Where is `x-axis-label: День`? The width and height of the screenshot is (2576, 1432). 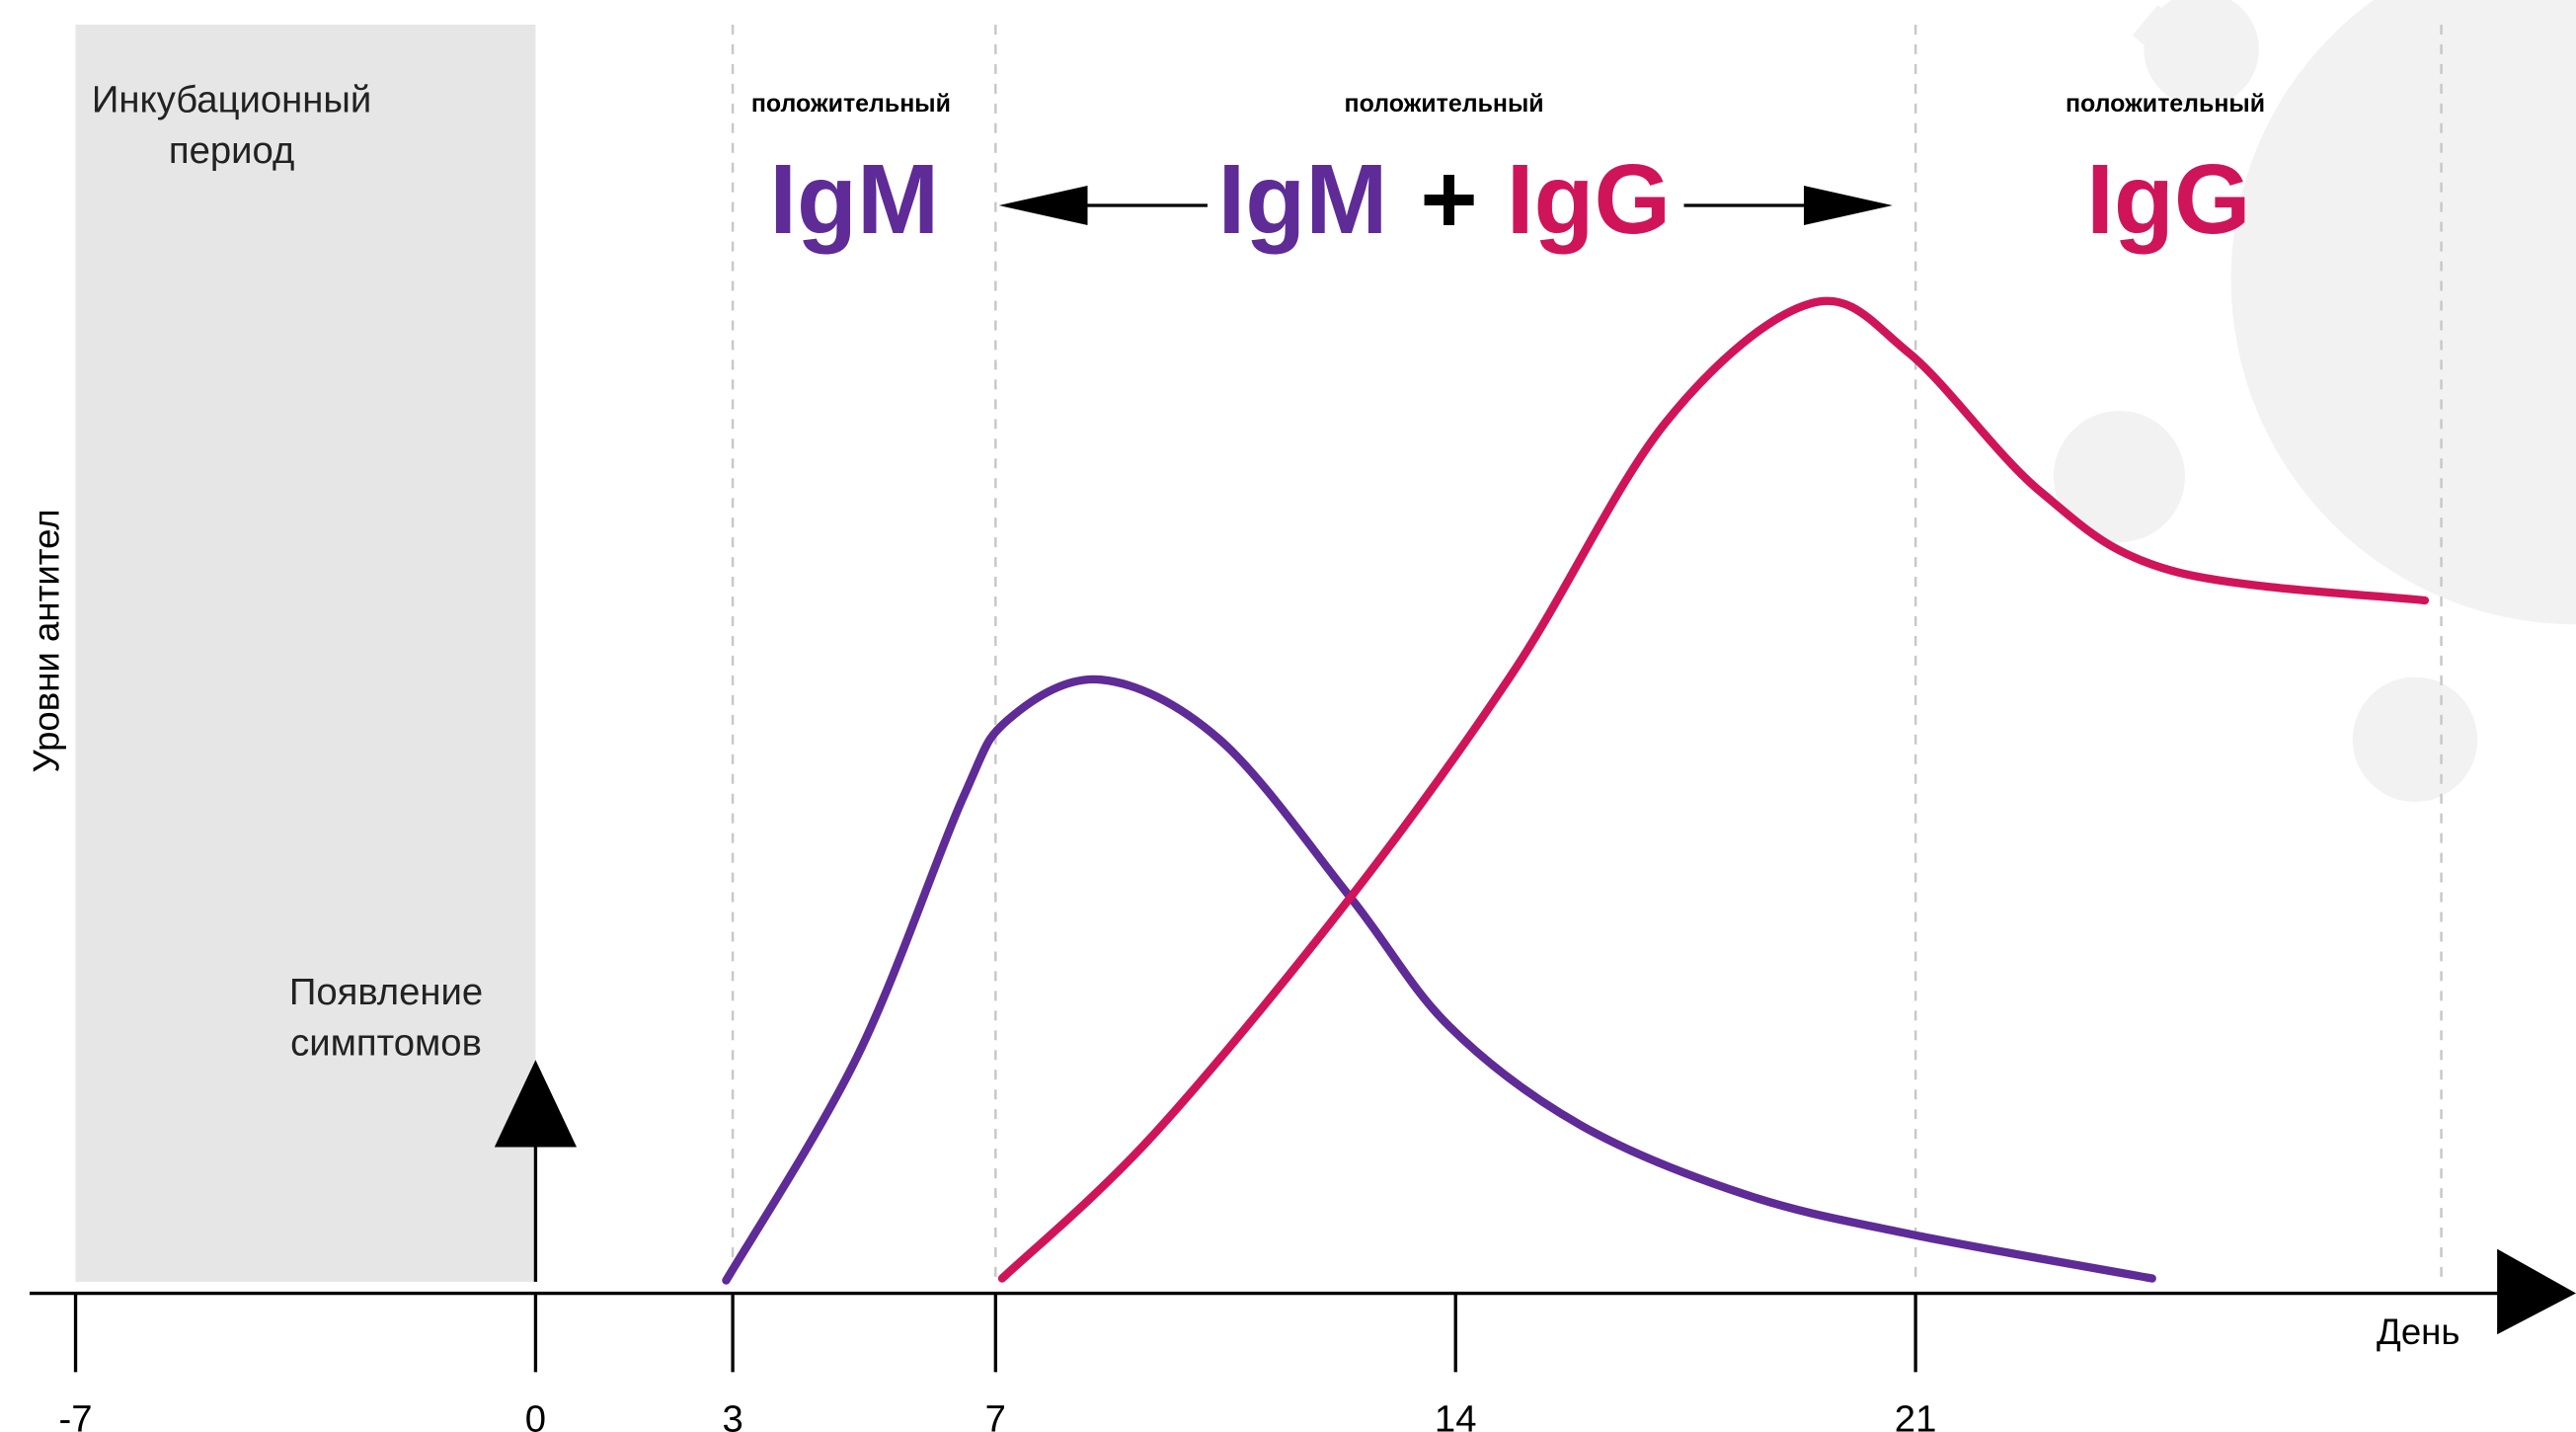 x-axis-label: День is located at coordinates (2418, 1332).